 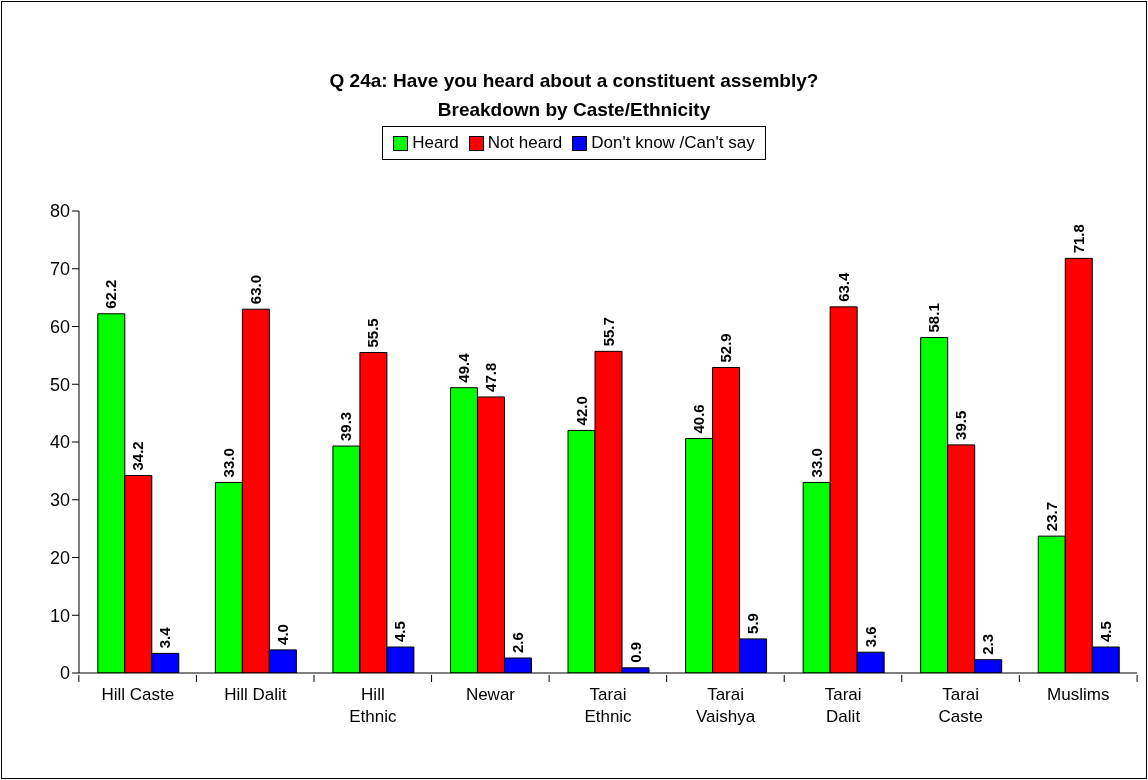 What do you see at coordinates (165, 637) in the screenshot?
I see `data-label: 3.4` at bounding box center [165, 637].